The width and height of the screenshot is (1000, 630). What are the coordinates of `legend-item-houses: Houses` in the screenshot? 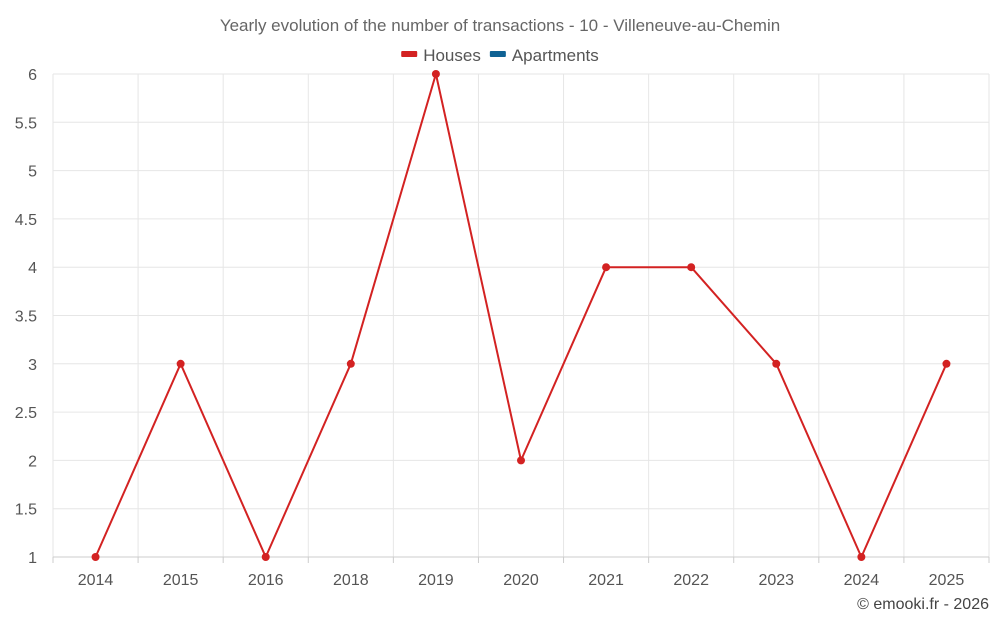 It's located at (441, 55).